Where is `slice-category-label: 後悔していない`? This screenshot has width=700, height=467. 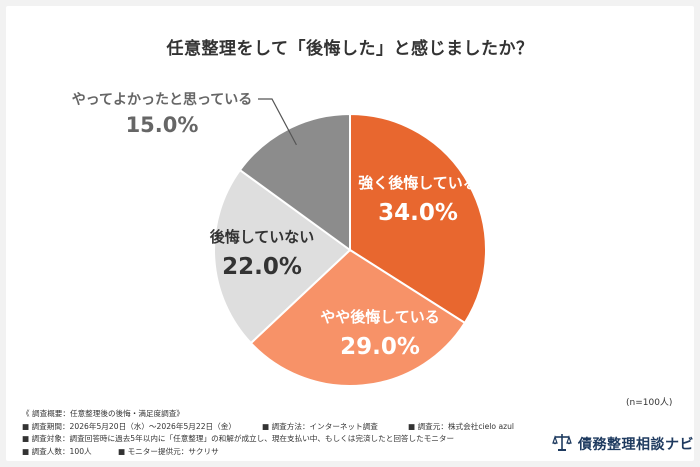 slice-category-label: 後悔していない is located at coordinates (262, 237).